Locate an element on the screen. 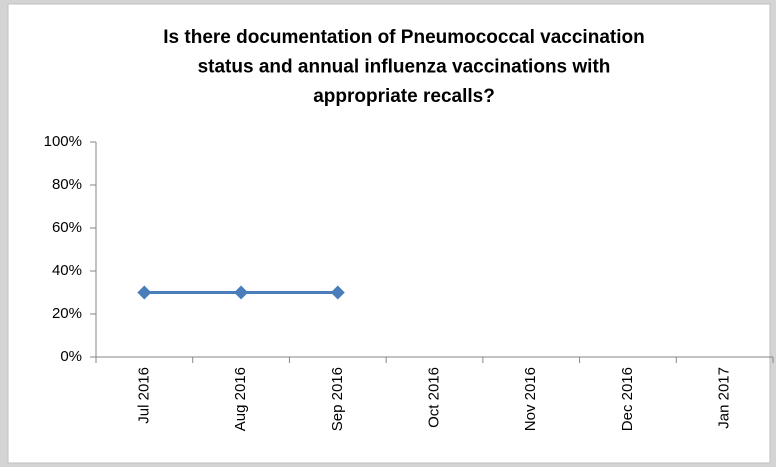 The height and width of the screenshot is (467, 776). x-tick-label: Nov 2016 is located at coordinates (530, 399).